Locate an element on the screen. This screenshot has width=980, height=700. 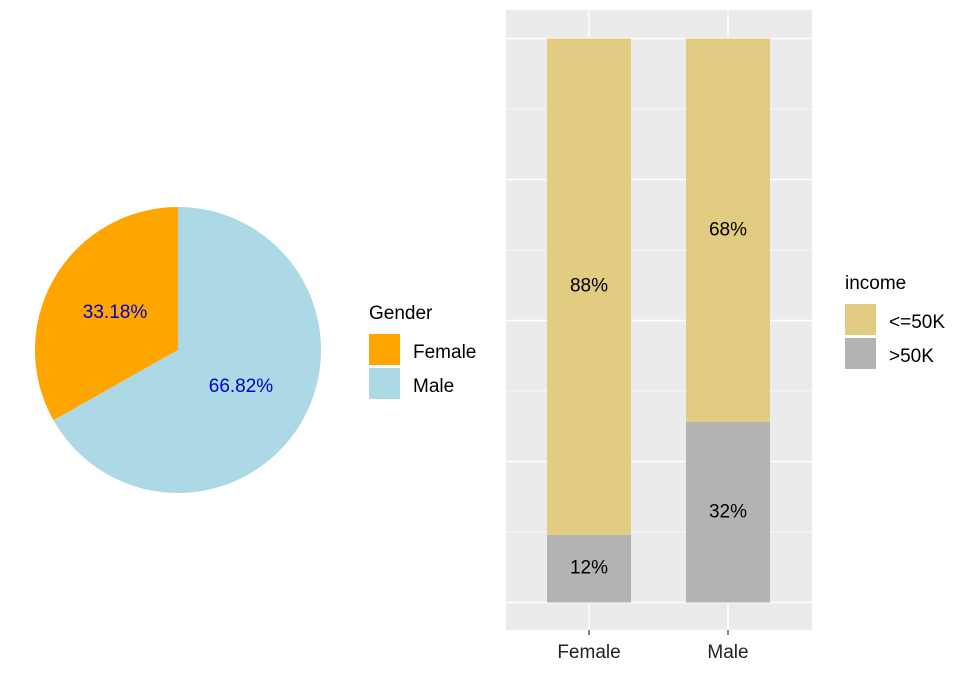
bar-female-gt50k is located at coordinates (589, 568).